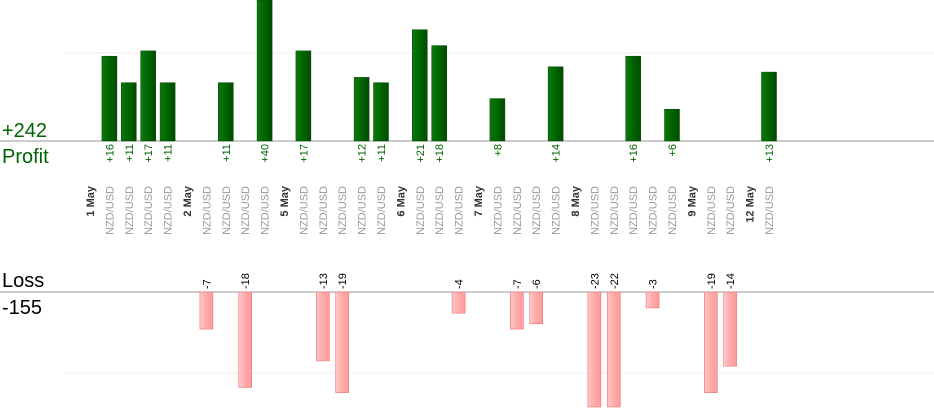  What do you see at coordinates (25, 219) in the screenshot?
I see `side-labels: +242 Profit Loss -155` at bounding box center [25, 219].